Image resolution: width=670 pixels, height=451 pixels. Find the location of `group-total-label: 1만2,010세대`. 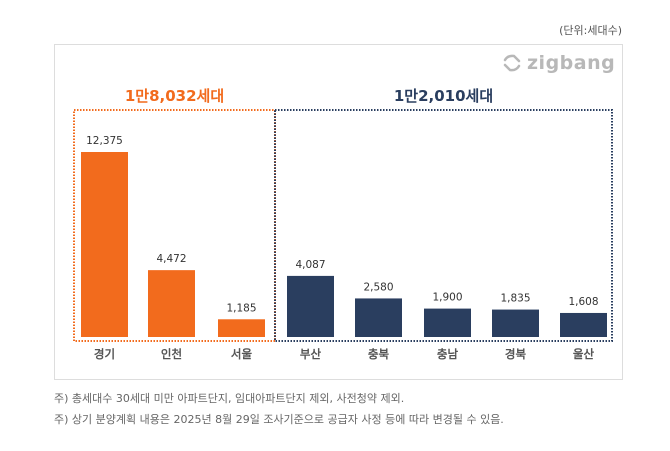

group-total-label: 1만2,010세대 is located at coordinates (443, 96).